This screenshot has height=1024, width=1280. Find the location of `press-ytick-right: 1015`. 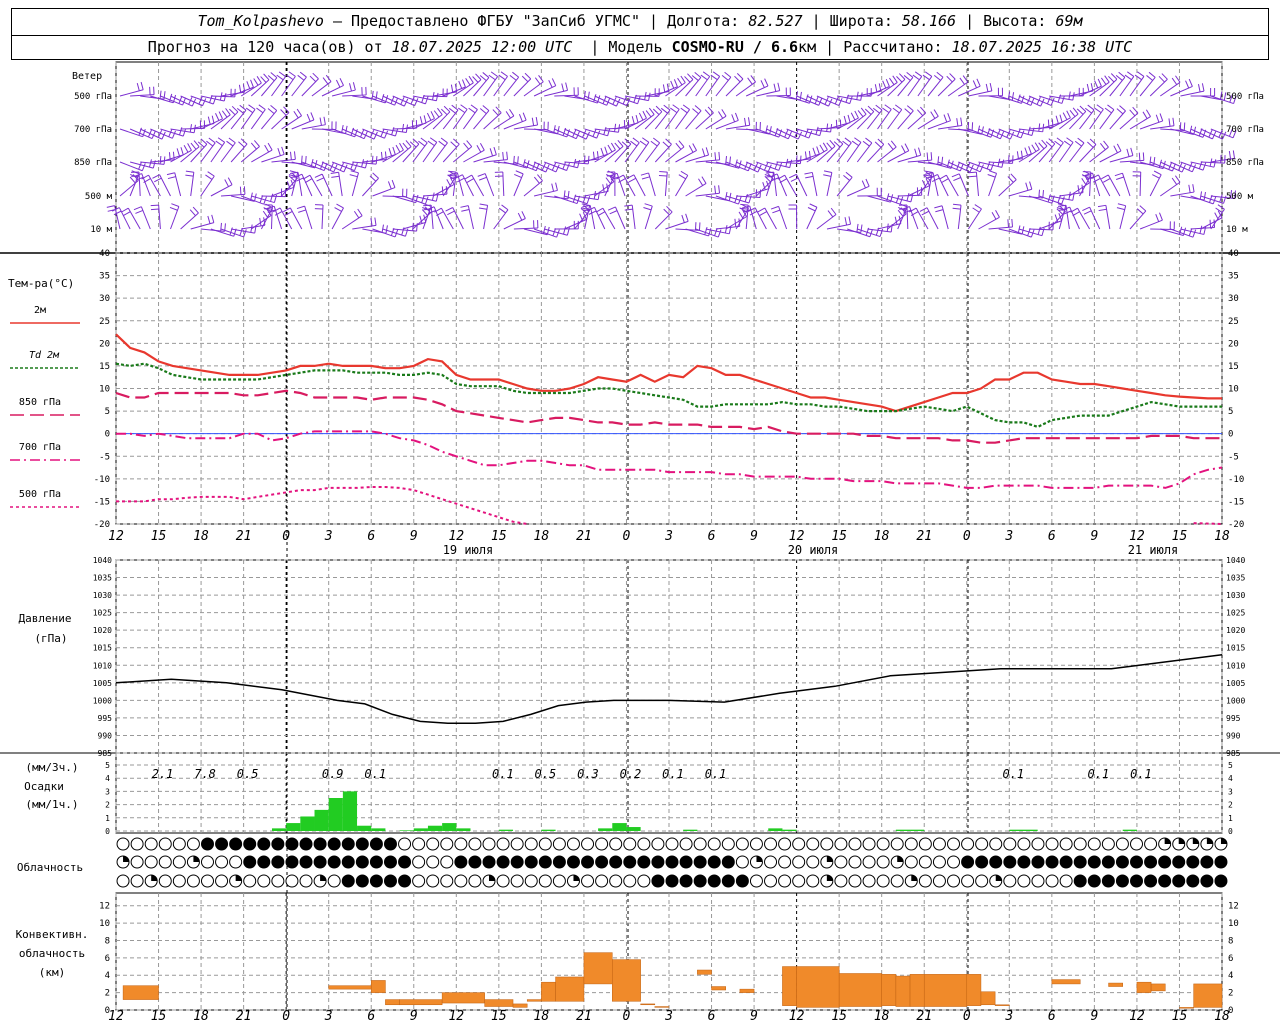

press-ytick-right: 1015 is located at coordinates (1235, 648).